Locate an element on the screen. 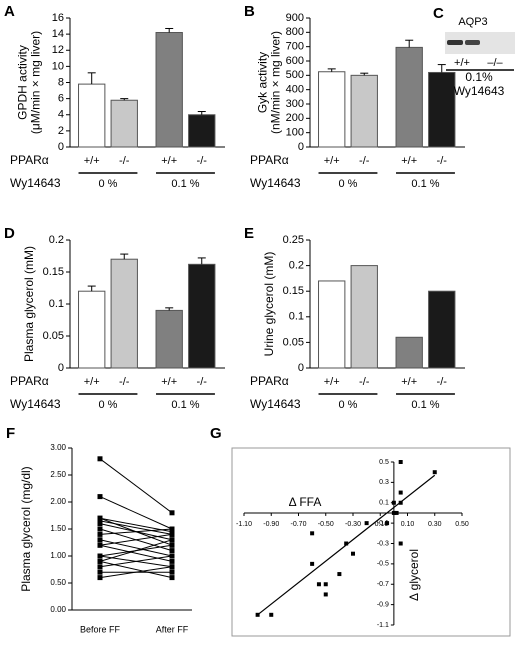  y-tick-label: 1.50 is located at coordinates (58, 528).